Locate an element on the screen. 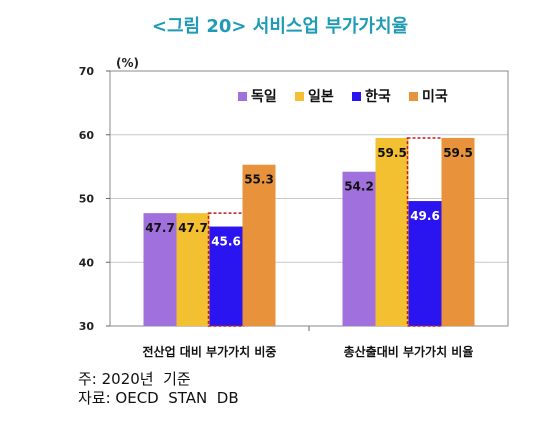  legend-label: 일본 is located at coordinates (321, 97).